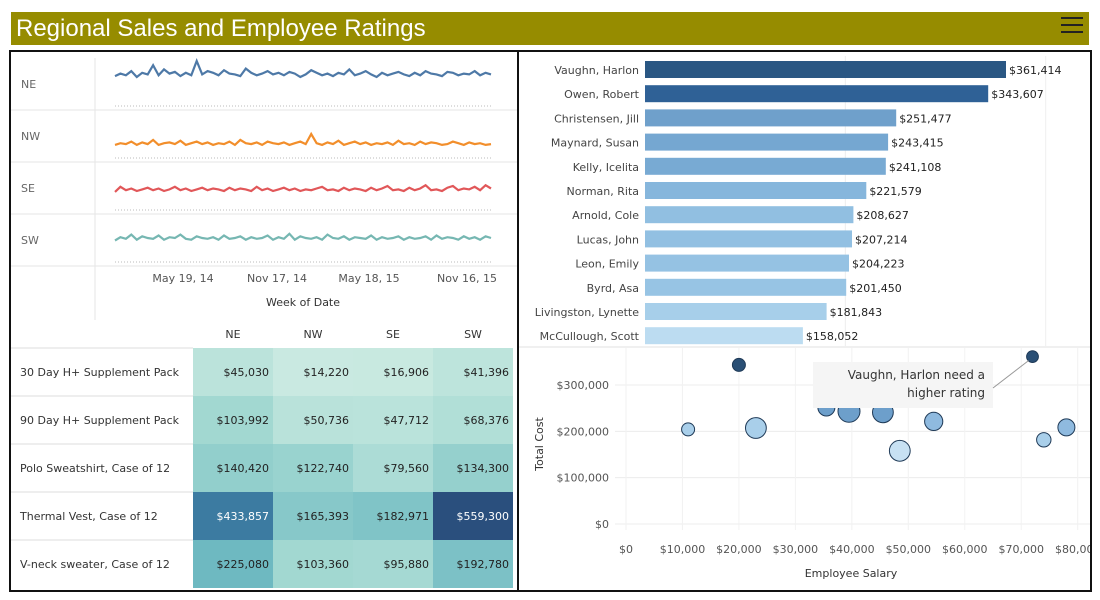 The height and width of the screenshot is (600, 1100). I want to click on heatmap-col-header-sw: SW, so click(473, 334).